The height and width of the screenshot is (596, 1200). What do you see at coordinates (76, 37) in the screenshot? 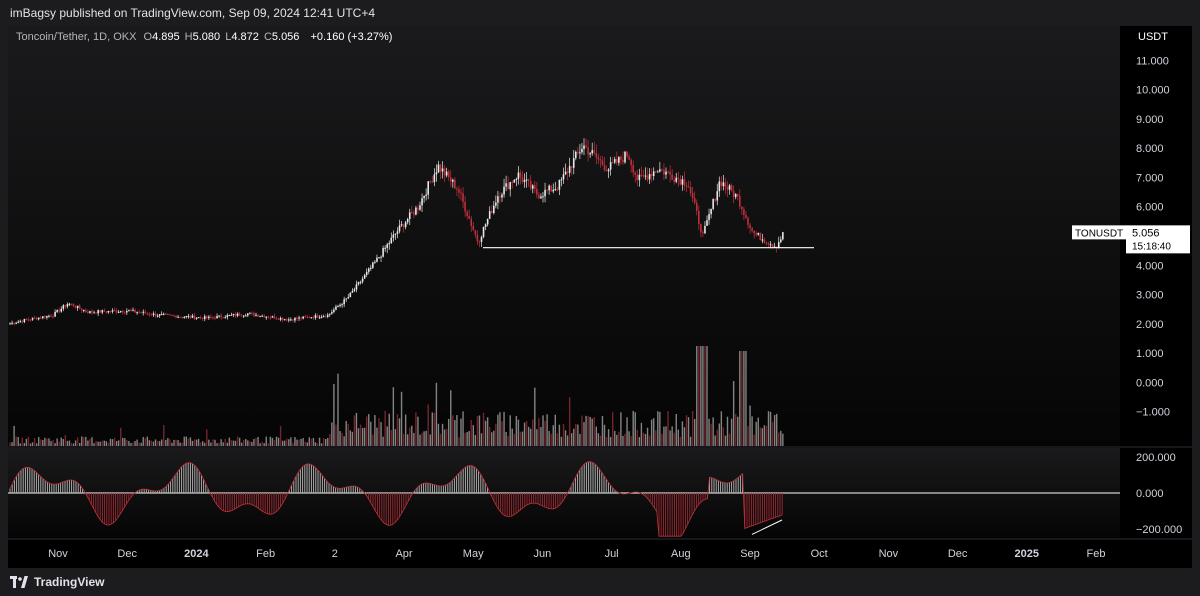
I see `legend-symbol: Toncoin/Tether, 1D, OKX` at bounding box center [76, 37].